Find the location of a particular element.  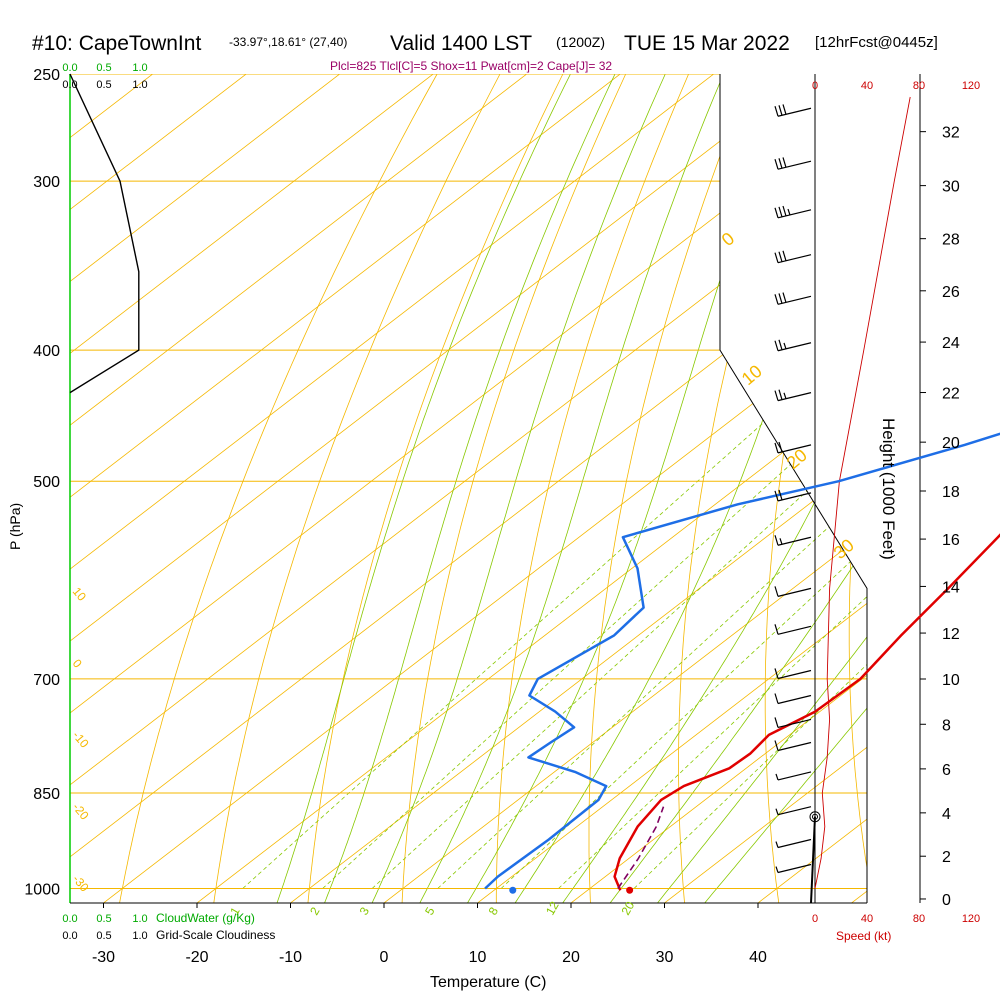

surface-dewpoint-dot is located at coordinates (513, 890).